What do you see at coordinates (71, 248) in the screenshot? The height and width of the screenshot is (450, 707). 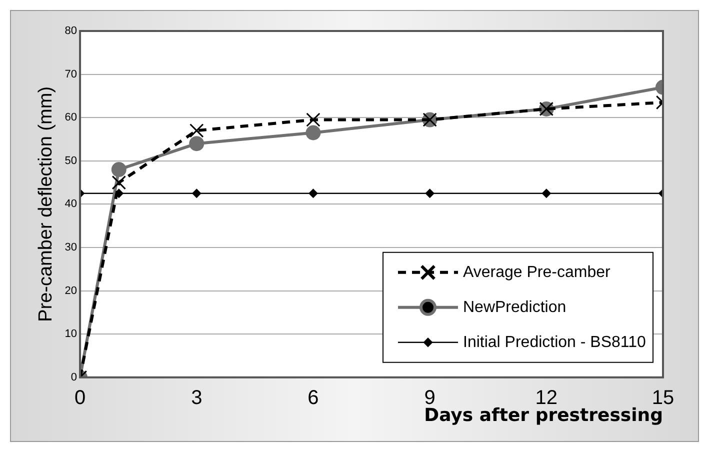 I see `y-tick-label: 30` at bounding box center [71, 248].